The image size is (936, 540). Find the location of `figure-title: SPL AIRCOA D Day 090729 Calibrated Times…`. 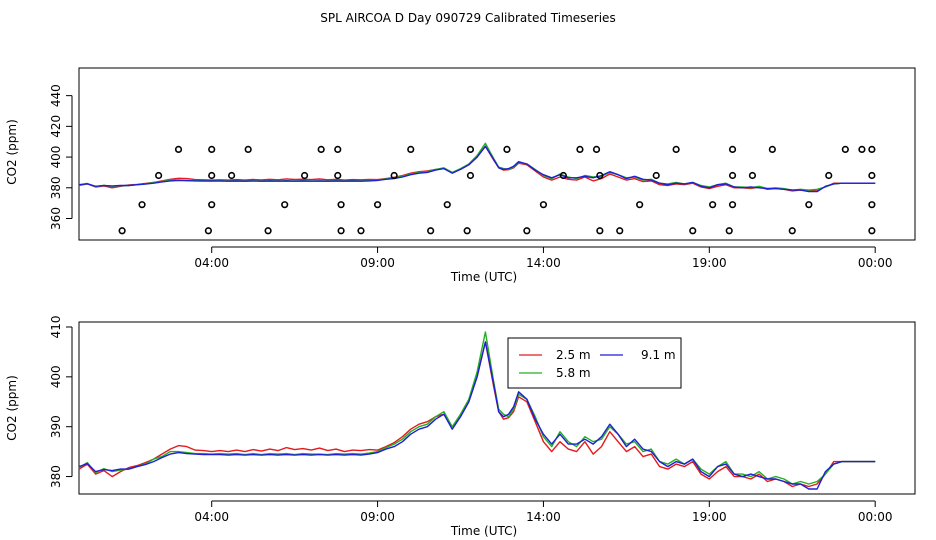

figure-title: SPL AIRCOA D Day 090729 Calibrated Times… is located at coordinates (467, 18).